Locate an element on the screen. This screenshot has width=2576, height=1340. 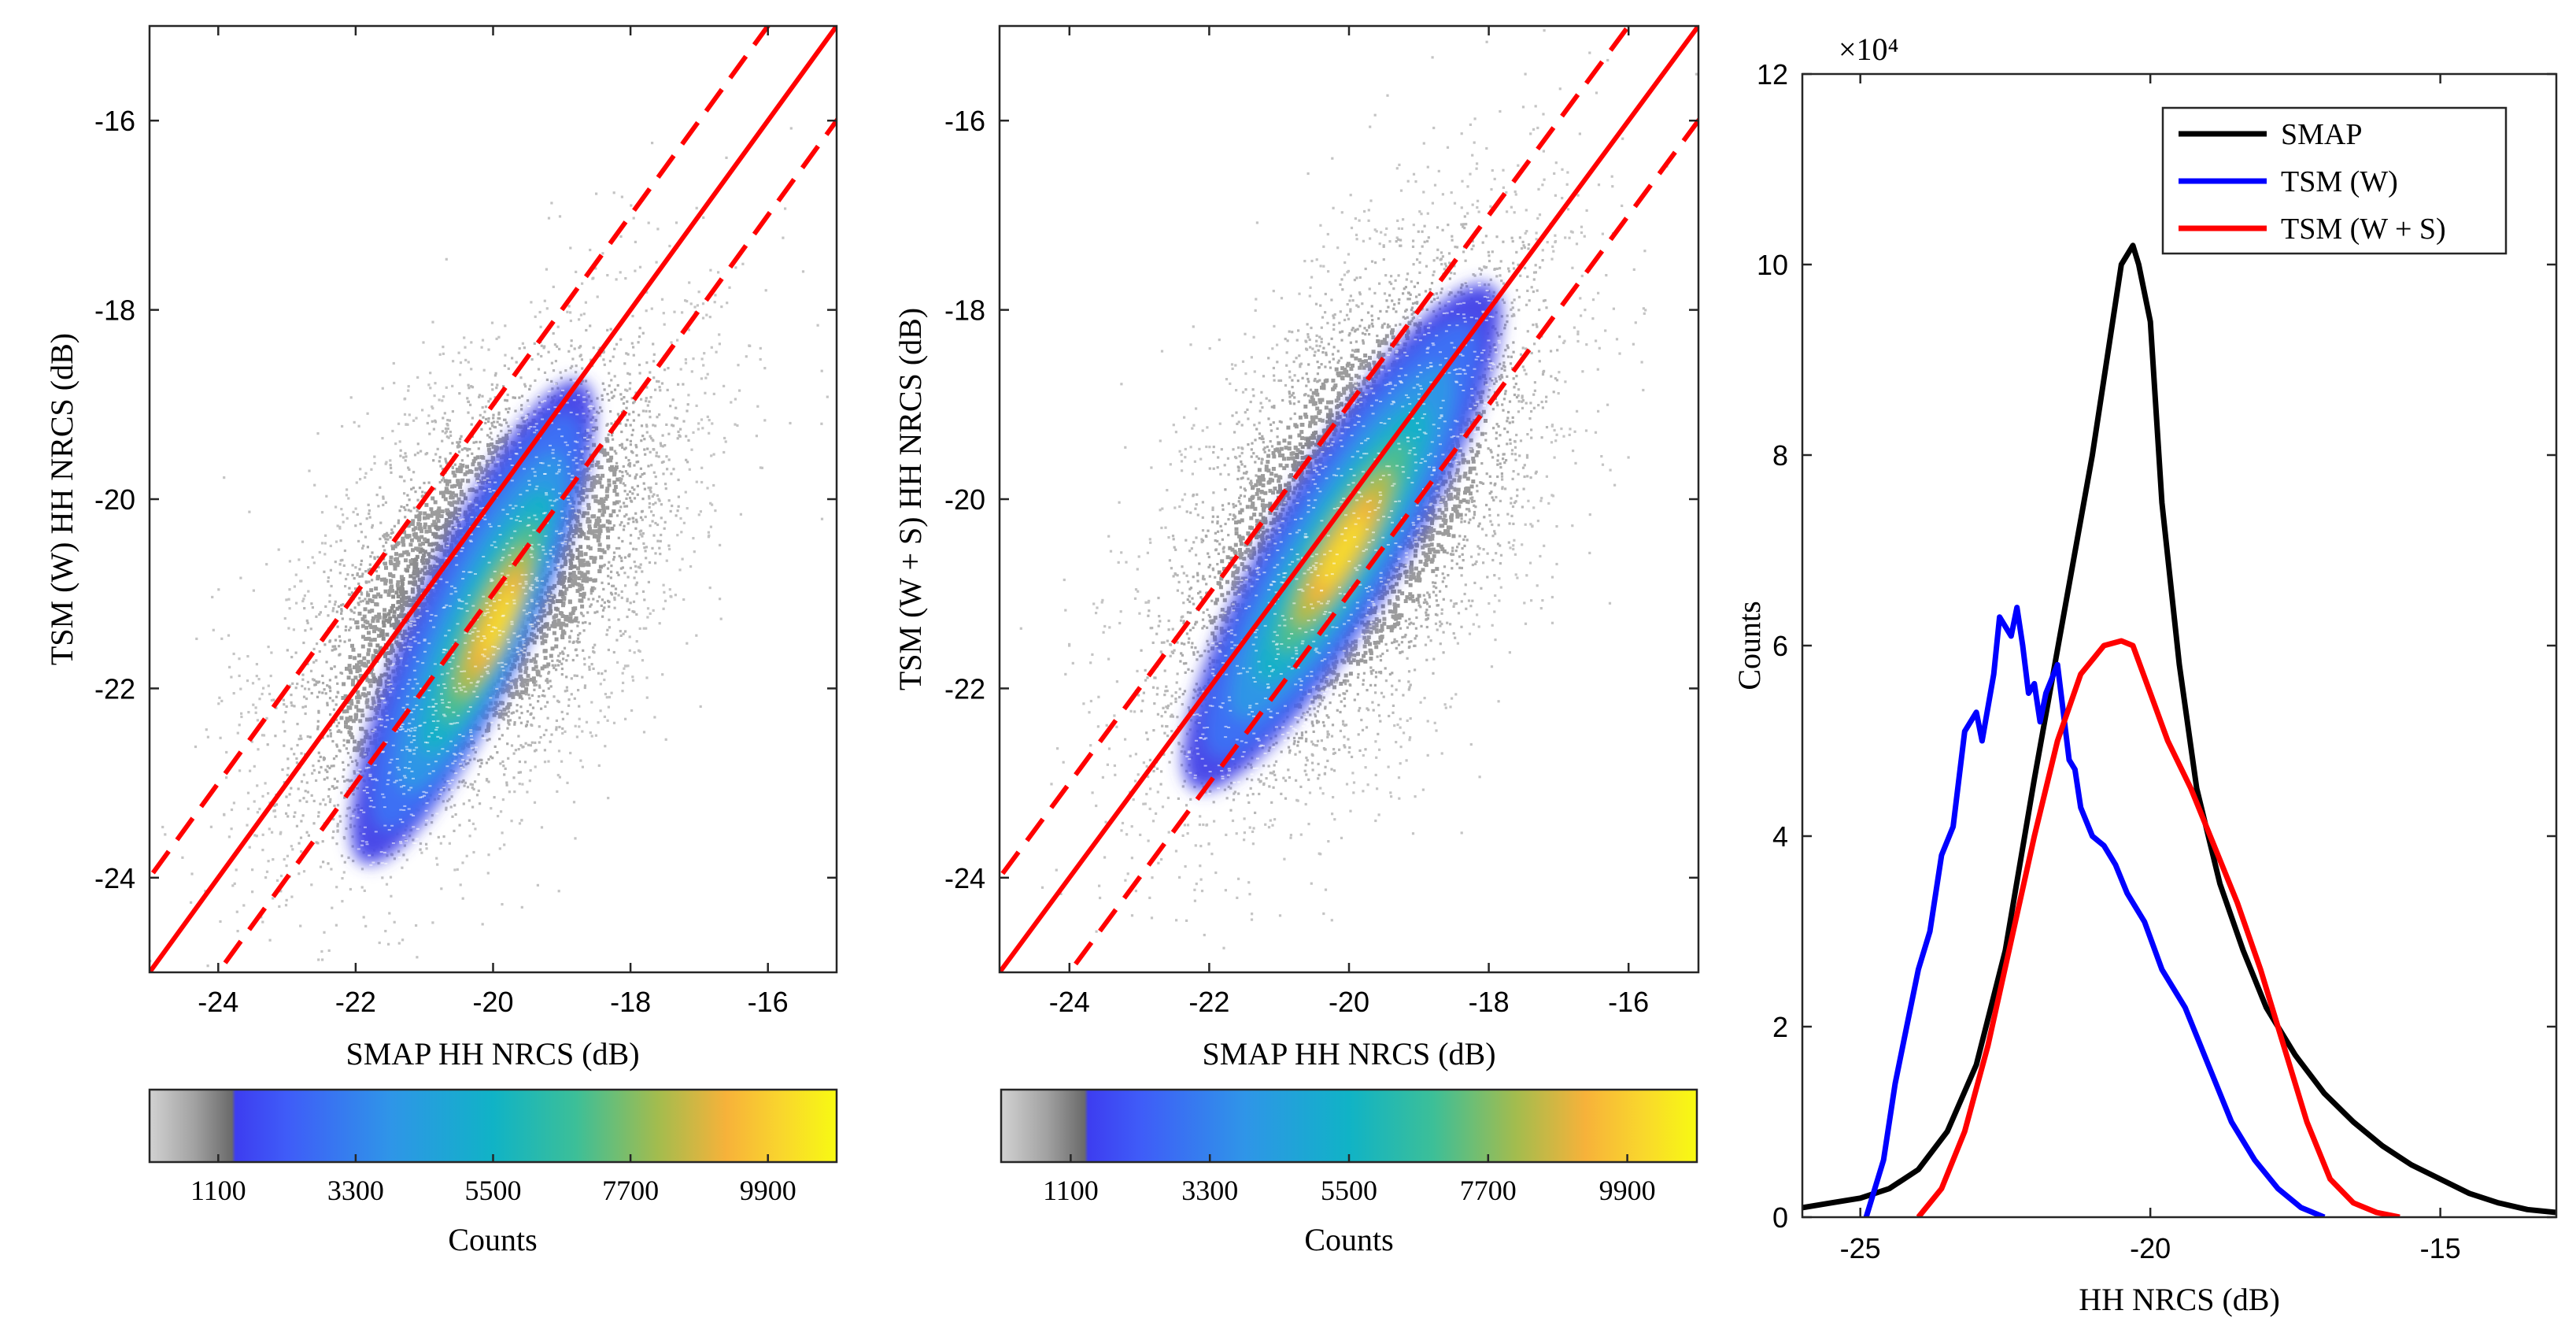
y-axis-label-right: Counts is located at coordinates (1749, 645).